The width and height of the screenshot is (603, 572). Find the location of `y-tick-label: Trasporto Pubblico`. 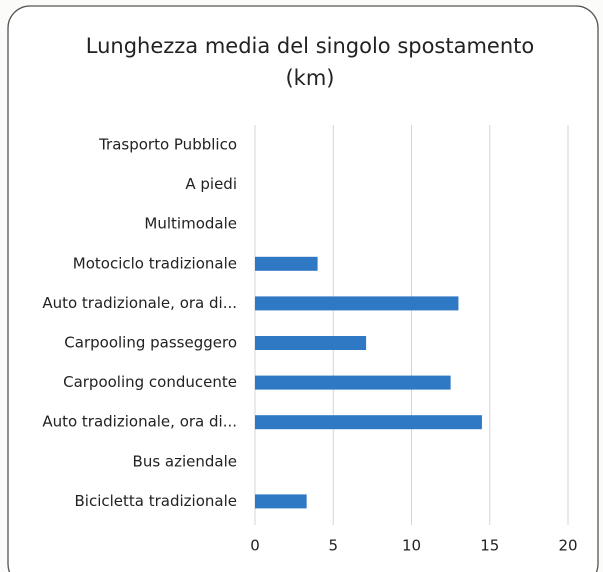

y-tick-label: Trasporto Pubblico is located at coordinates (167, 145).